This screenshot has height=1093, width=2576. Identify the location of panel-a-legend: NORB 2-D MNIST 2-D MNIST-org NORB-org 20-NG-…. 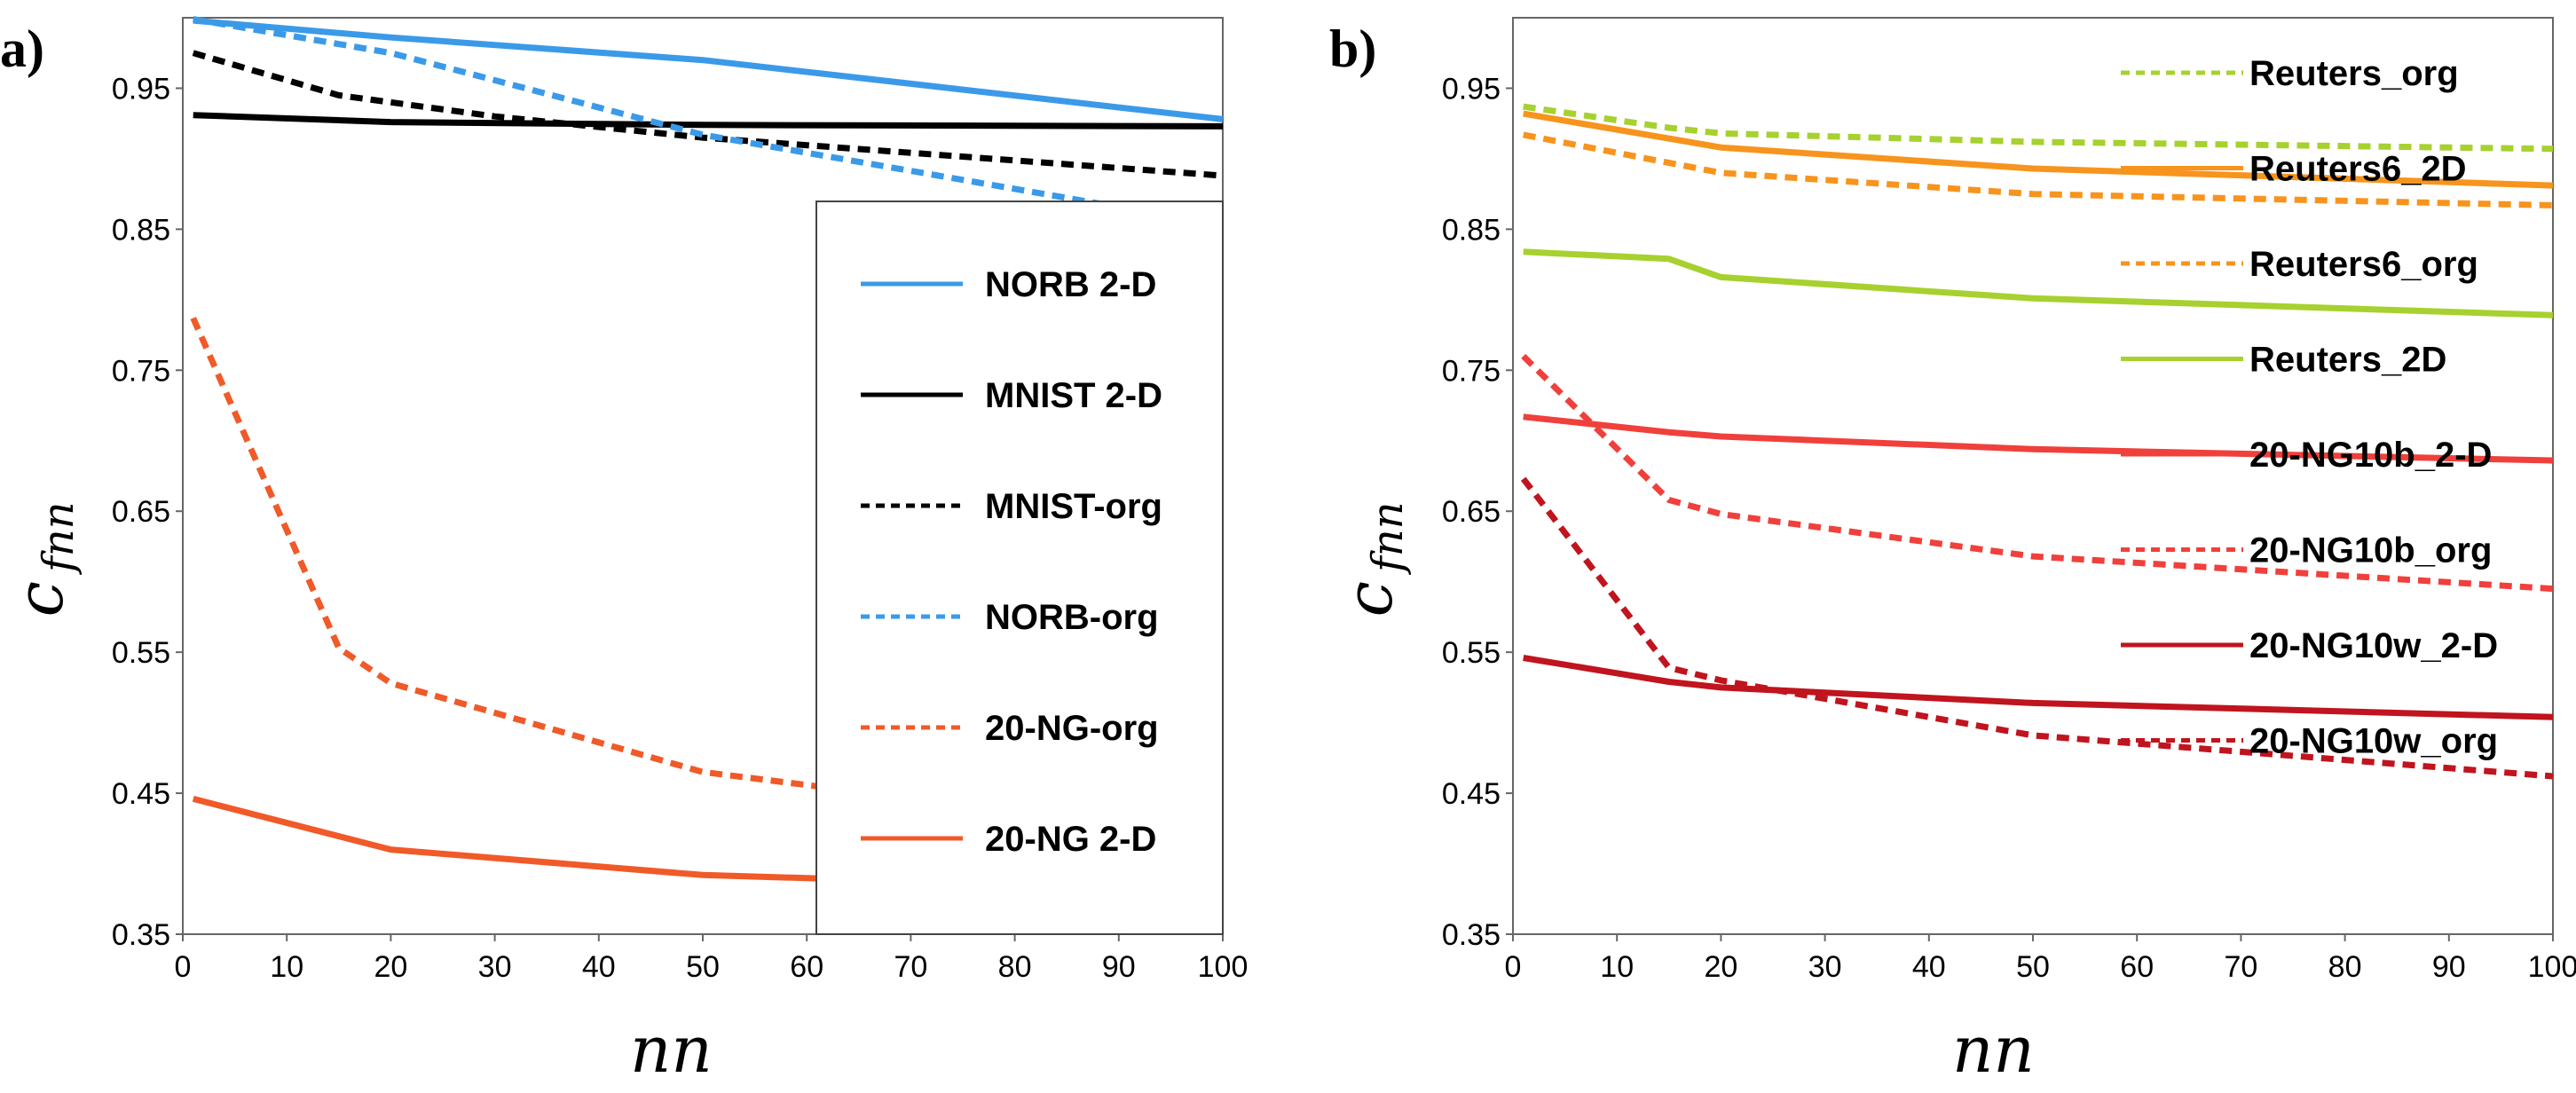
(1012, 562).